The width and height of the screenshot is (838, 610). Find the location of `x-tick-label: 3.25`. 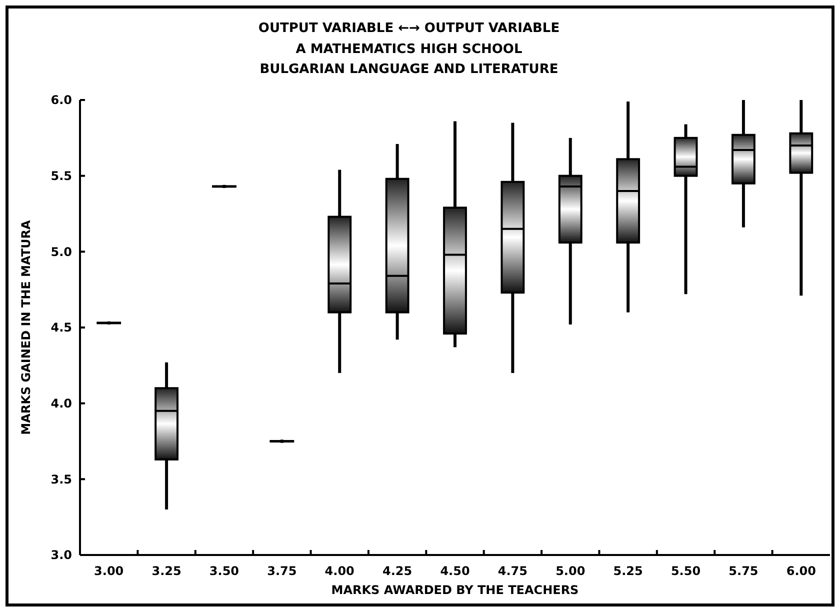

x-tick-label: 3.25 is located at coordinates (167, 571).